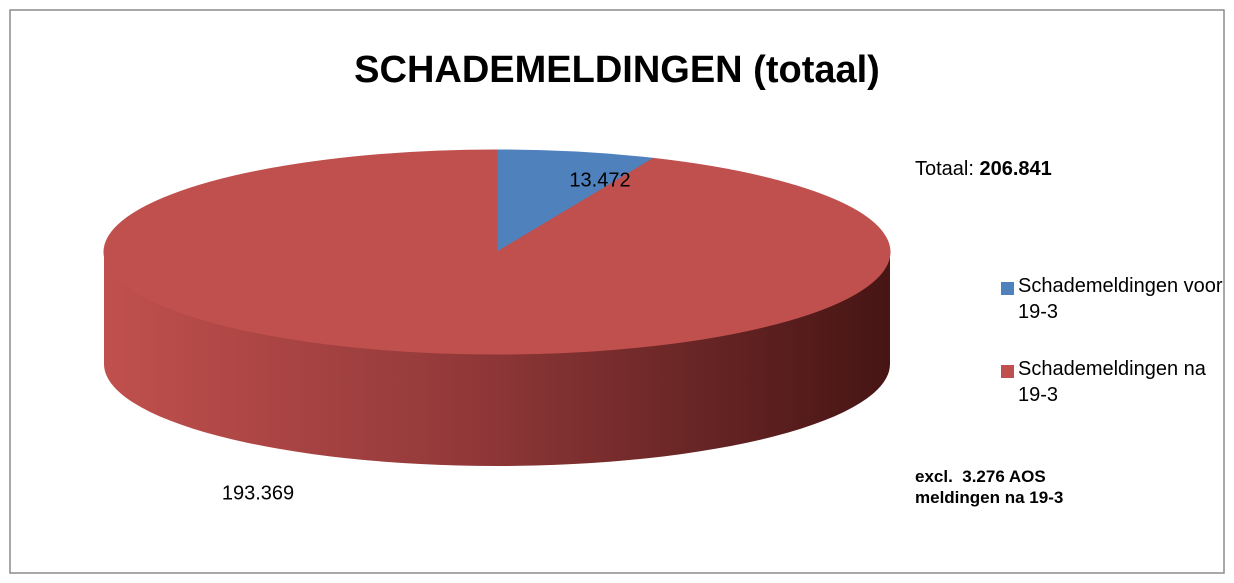 Image resolution: width=1234 pixels, height=583 pixels. I want to click on total-annotation: Totaal: 206.841, so click(983, 169).